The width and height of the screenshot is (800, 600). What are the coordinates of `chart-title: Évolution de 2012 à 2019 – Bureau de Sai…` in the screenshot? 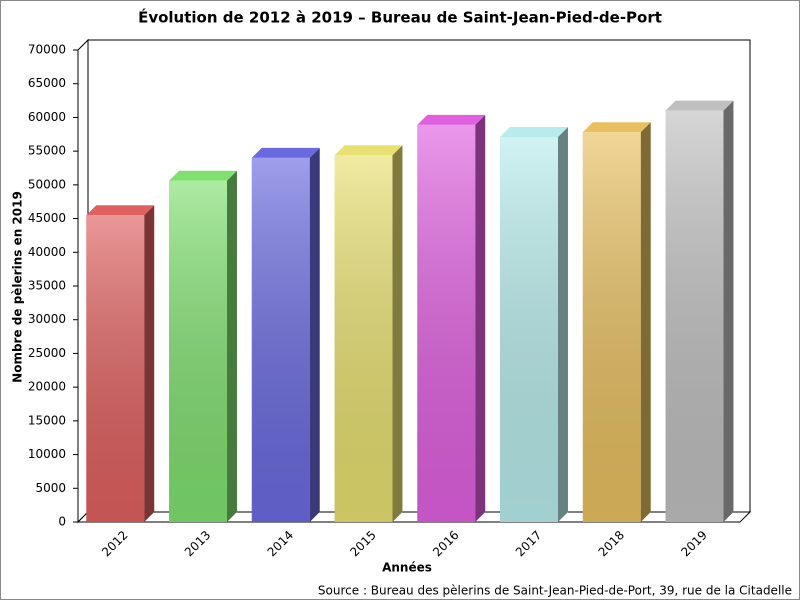 It's located at (400, 17).